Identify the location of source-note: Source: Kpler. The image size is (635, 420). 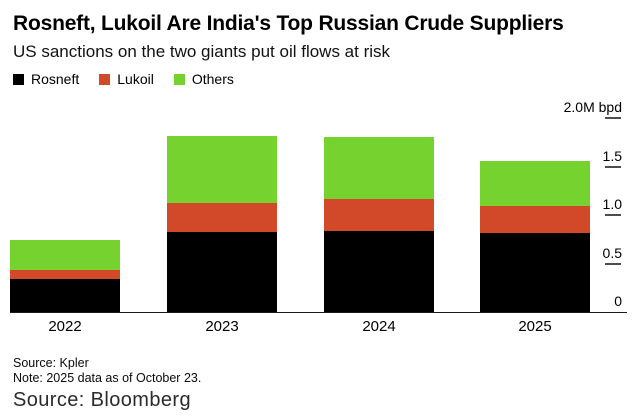
(51, 363).